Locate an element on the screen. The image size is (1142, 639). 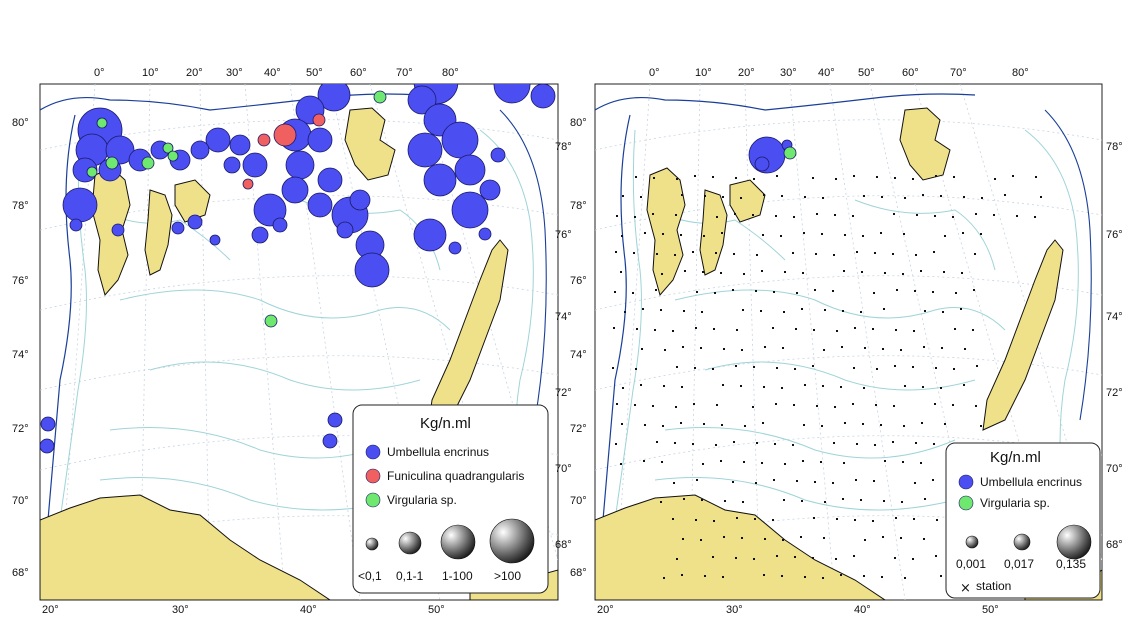
left-top-lon-labels: 0° 10° 20° 30° 40° 50° 60° 70° 80° is located at coordinates (276, 73).